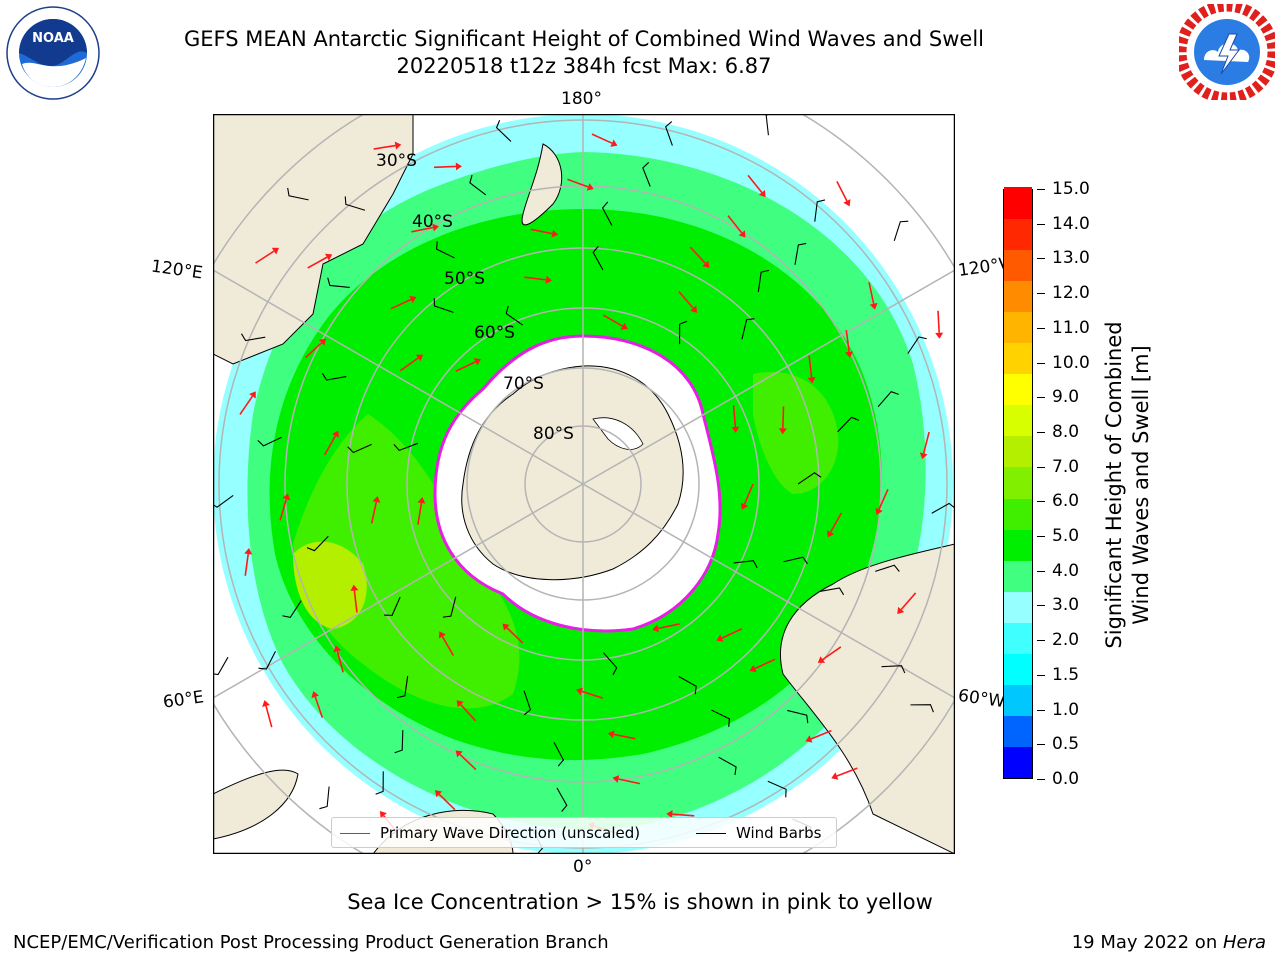 Image resolution: width=1280 pixels, height=960 pixels. What do you see at coordinates (1066, 570) in the screenshot?
I see `colorbar-tick-label: 4.0` at bounding box center [1066, 570].